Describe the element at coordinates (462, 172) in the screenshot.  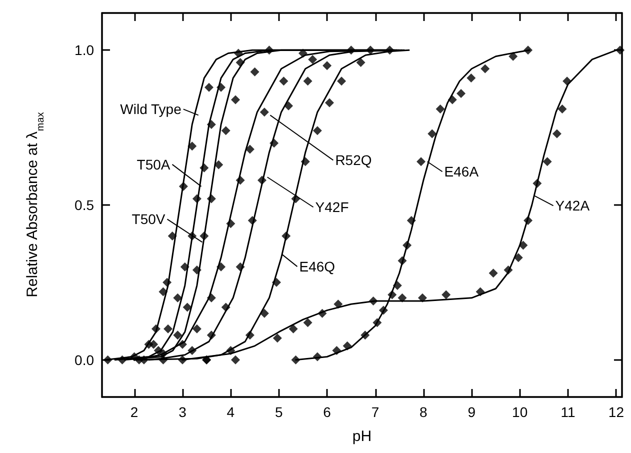
I see `annotation: E46A` at that location.